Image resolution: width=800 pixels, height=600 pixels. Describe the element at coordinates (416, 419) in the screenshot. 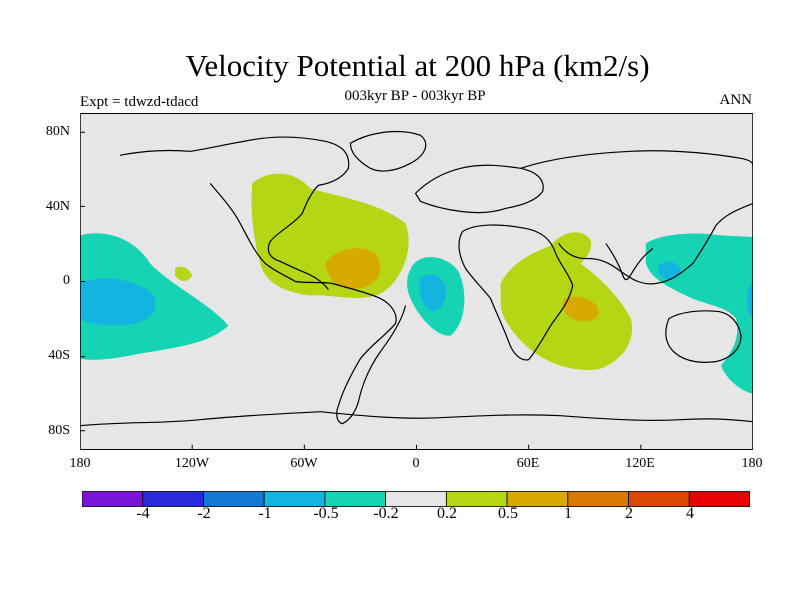

I see `coastline-antarctica` at that location.